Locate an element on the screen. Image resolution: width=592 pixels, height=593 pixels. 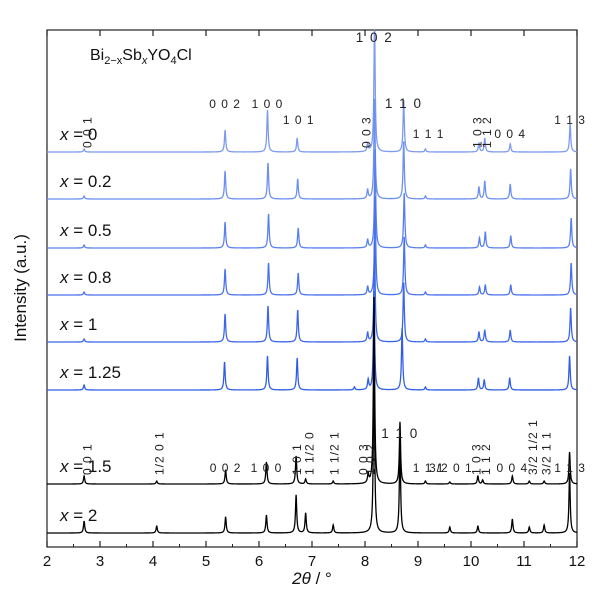
x-tick-label: 11 is located at coordinates (524, 561).